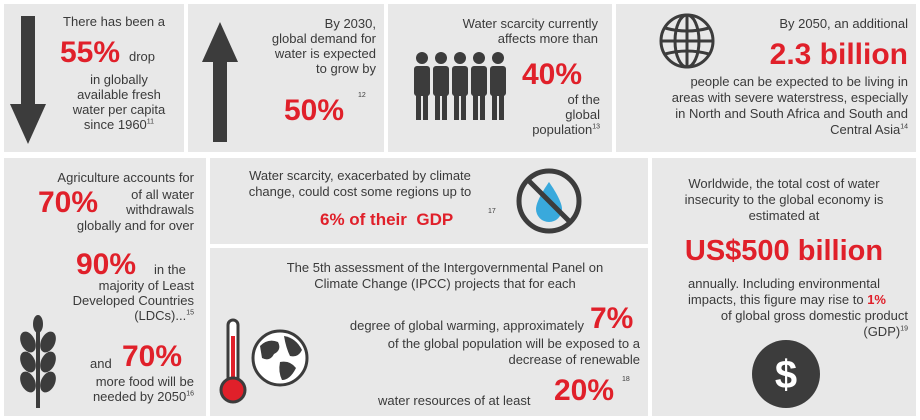  I want to click on p5-l5: in the, so click(170, 269).